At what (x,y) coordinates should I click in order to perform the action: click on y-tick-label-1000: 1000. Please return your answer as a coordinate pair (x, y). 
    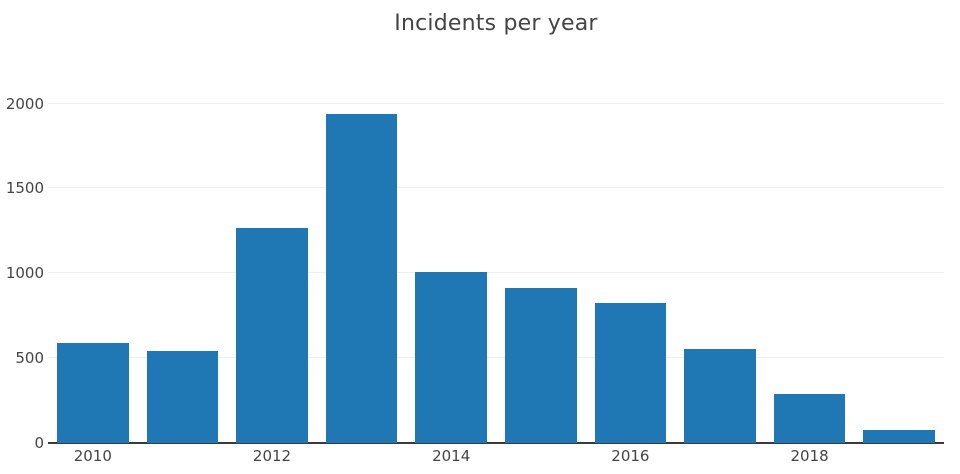
    Looking at the image, I should click on (24, 273).